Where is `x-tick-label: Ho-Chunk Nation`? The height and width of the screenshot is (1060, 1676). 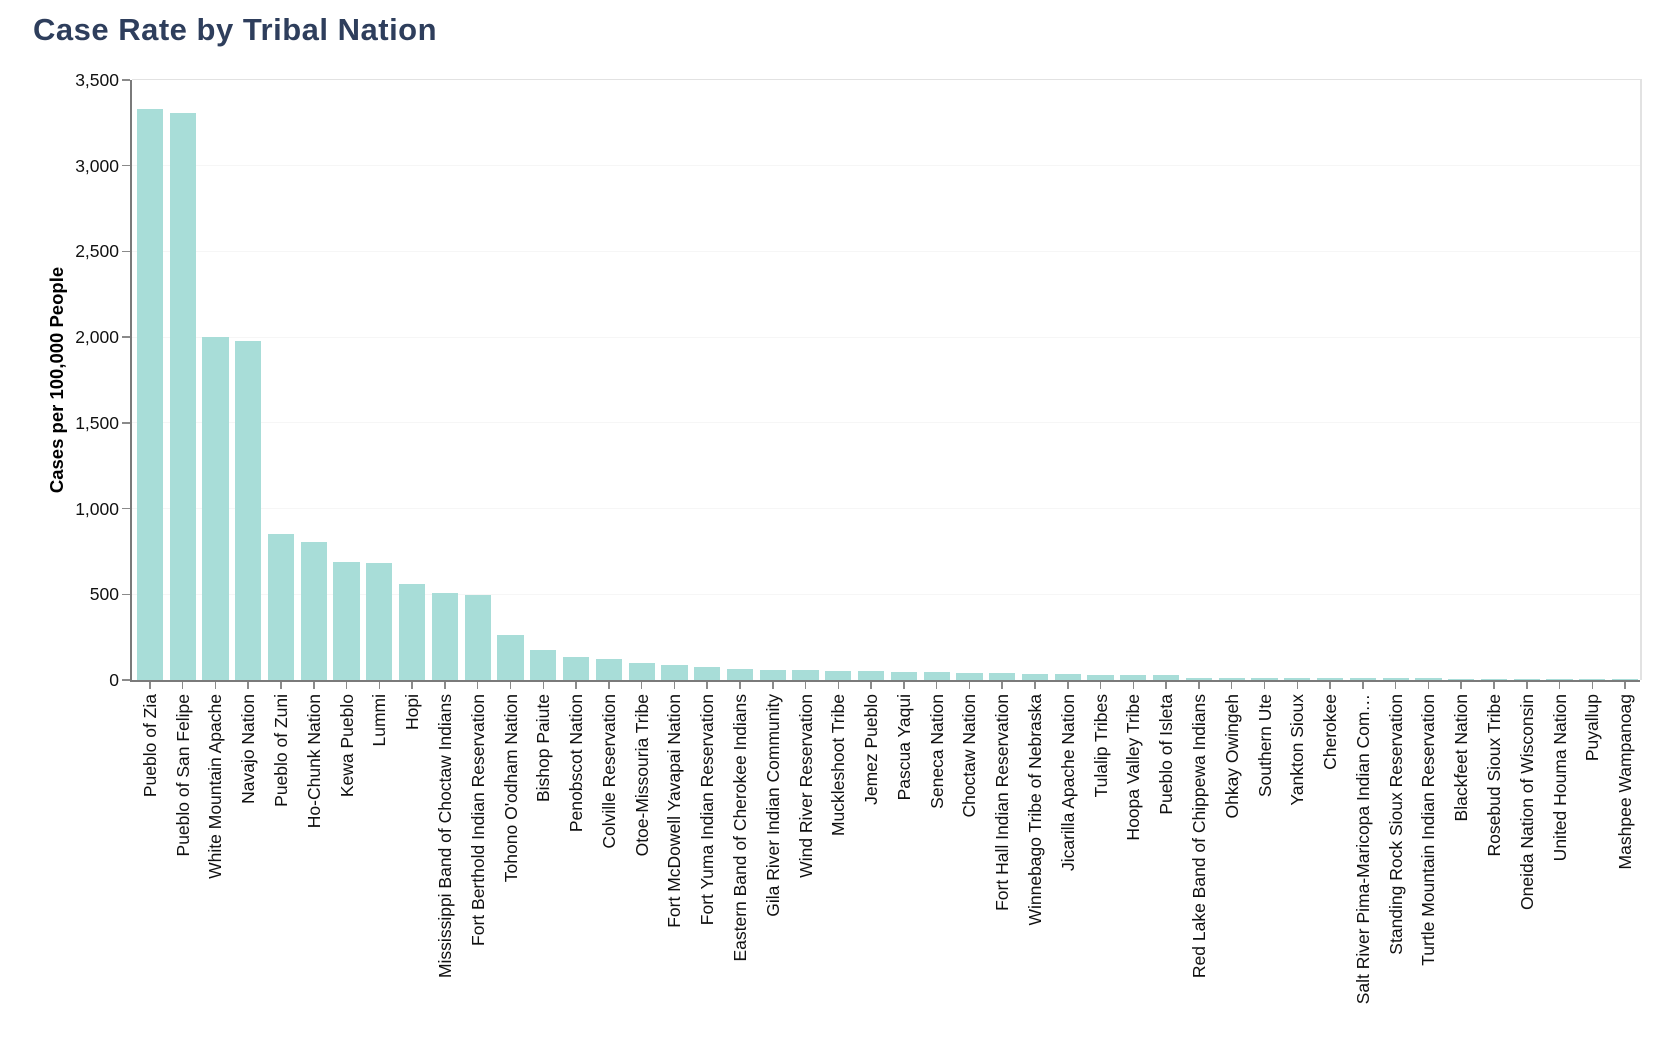
x-tick-label: Ho-Chunk Nation is located at coordinates (313, 761).